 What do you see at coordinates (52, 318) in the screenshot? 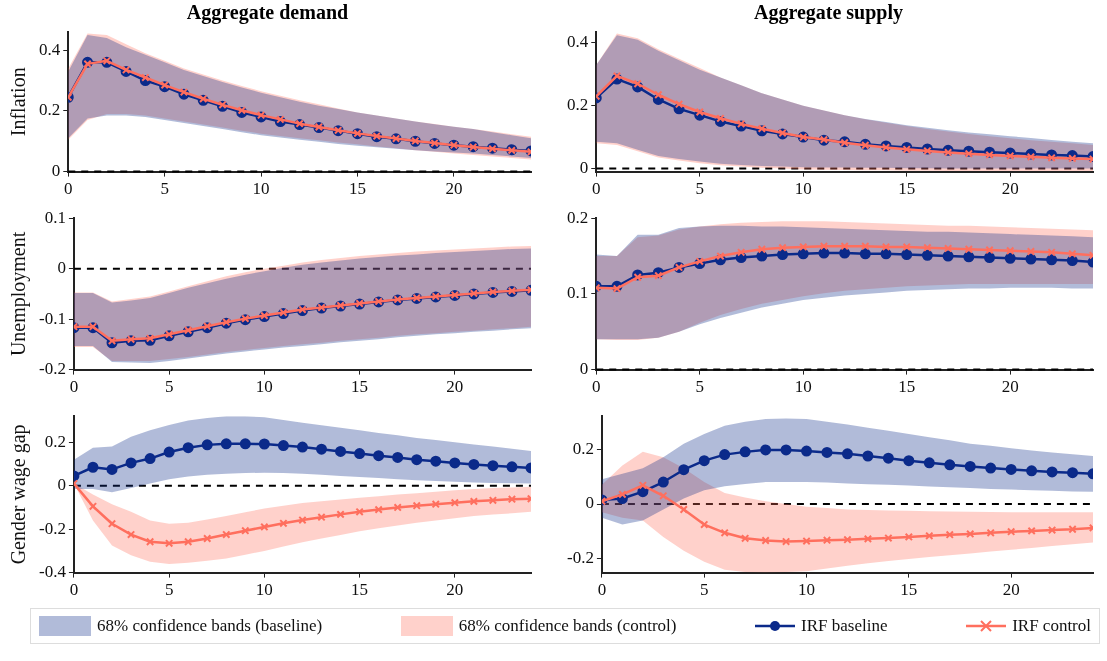
I see `y-tick-label: -0.1` at bounding box center [52, 318].